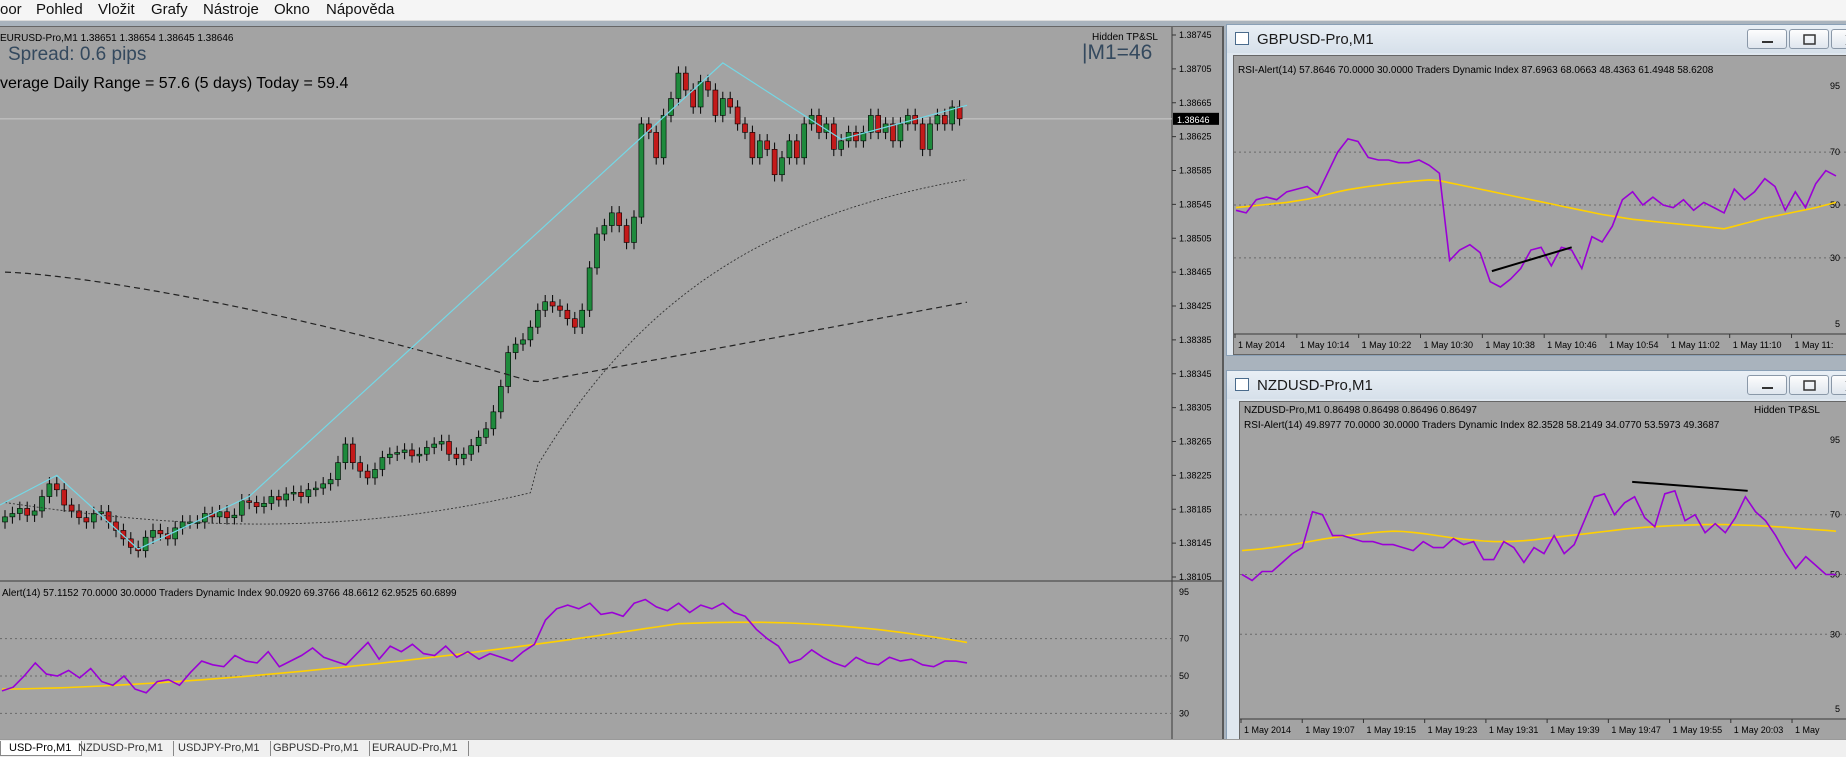  I want to click on time-tick-label: 1 May 19:31, so click(1514, 730).